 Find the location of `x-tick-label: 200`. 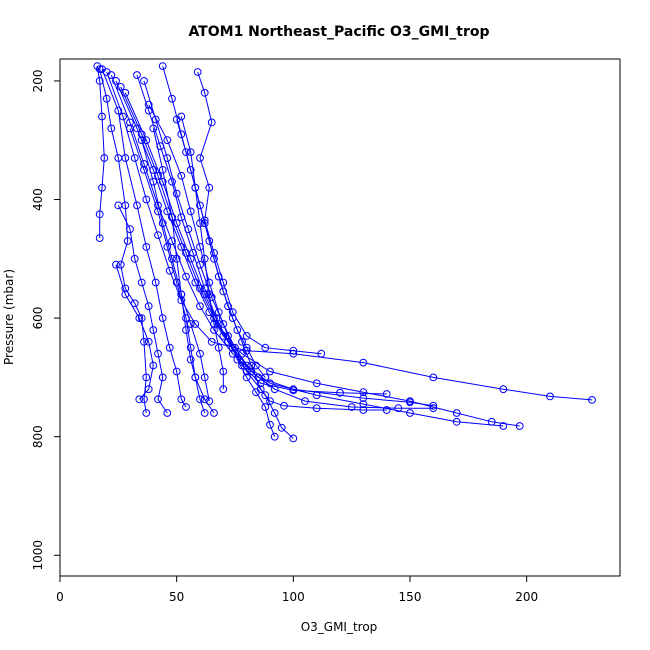

x-tick-label: 200 is located at coordinates (526, 597).